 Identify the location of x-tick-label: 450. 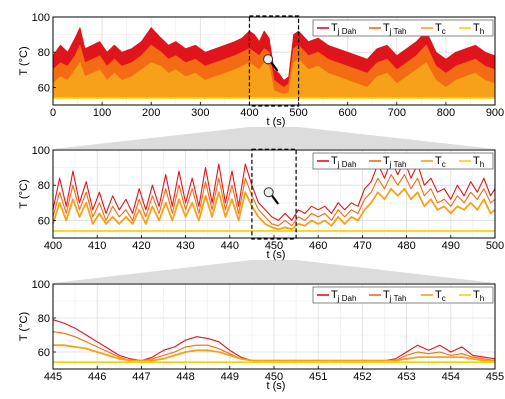
(274, 246).